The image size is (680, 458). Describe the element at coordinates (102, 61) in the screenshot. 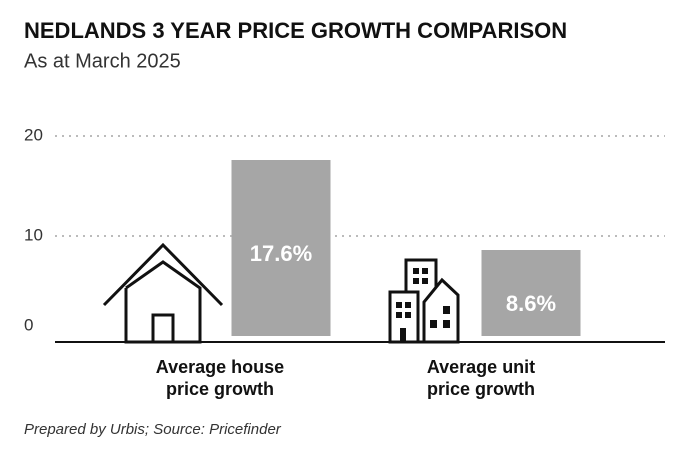

I see `chart-subtitle: As at March 2025` at that location.